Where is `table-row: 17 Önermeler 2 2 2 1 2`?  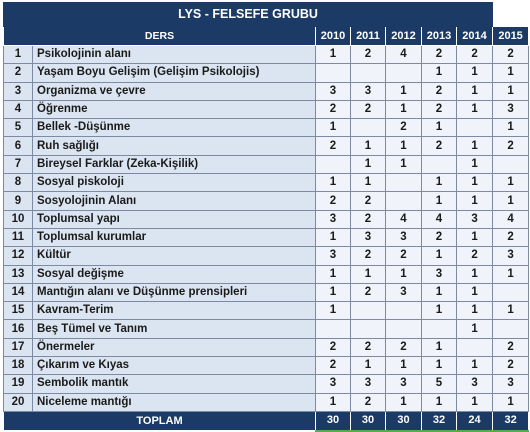 table-row: 17 Önermeler 2 2 2 1 2 is located at coordinates (266, 347).